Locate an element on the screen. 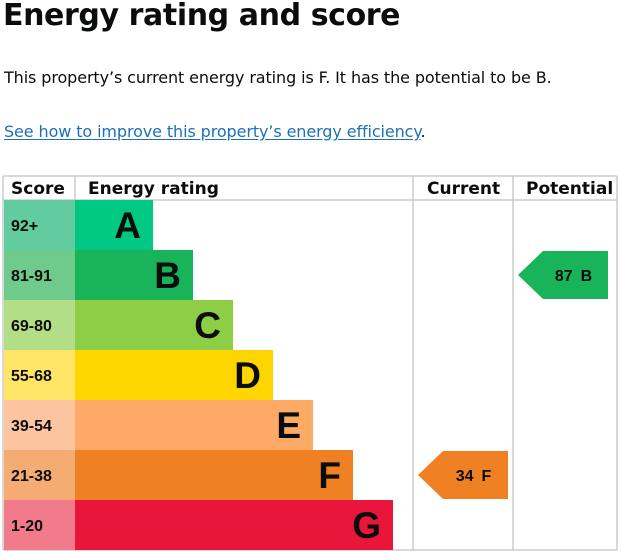 The image size is (621, 554). header-energy-rating: Energy rating is located at coordinates (153, 189).